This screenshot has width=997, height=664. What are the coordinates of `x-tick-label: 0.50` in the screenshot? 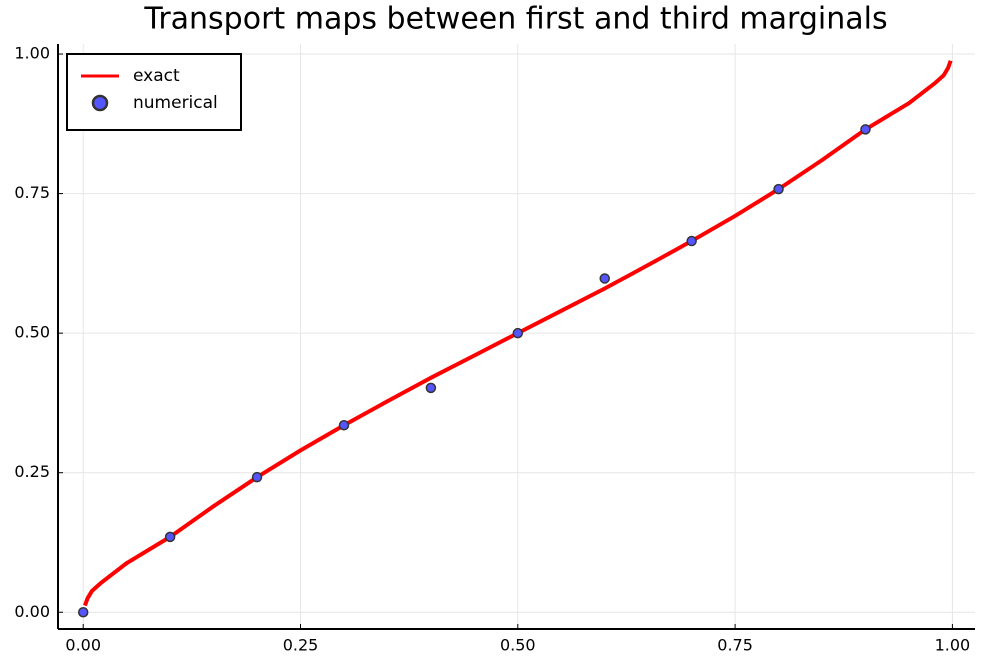 It's located at (518, 645).